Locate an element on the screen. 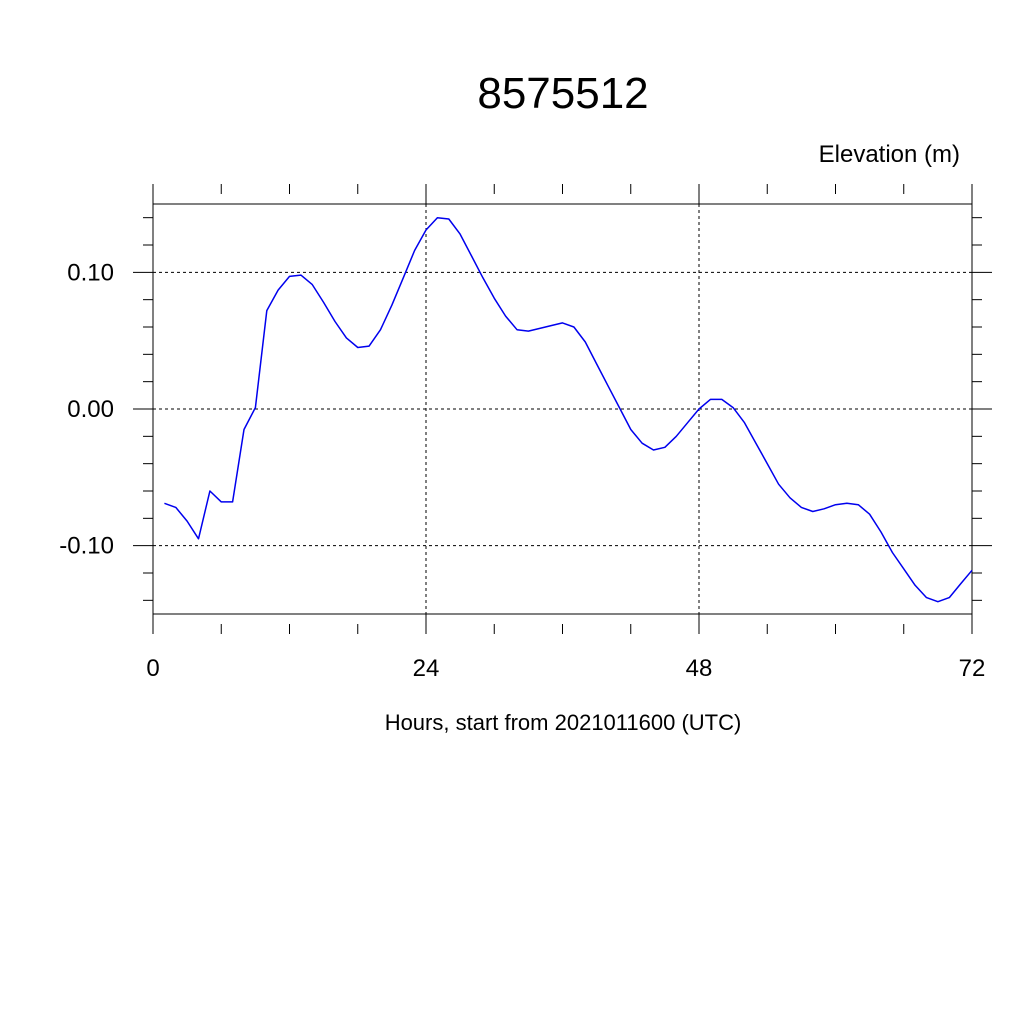 Image resolution: width=1024 pixels, height=1024 pixels. x-tick-label: 0 is located at coordinates (152, 668).